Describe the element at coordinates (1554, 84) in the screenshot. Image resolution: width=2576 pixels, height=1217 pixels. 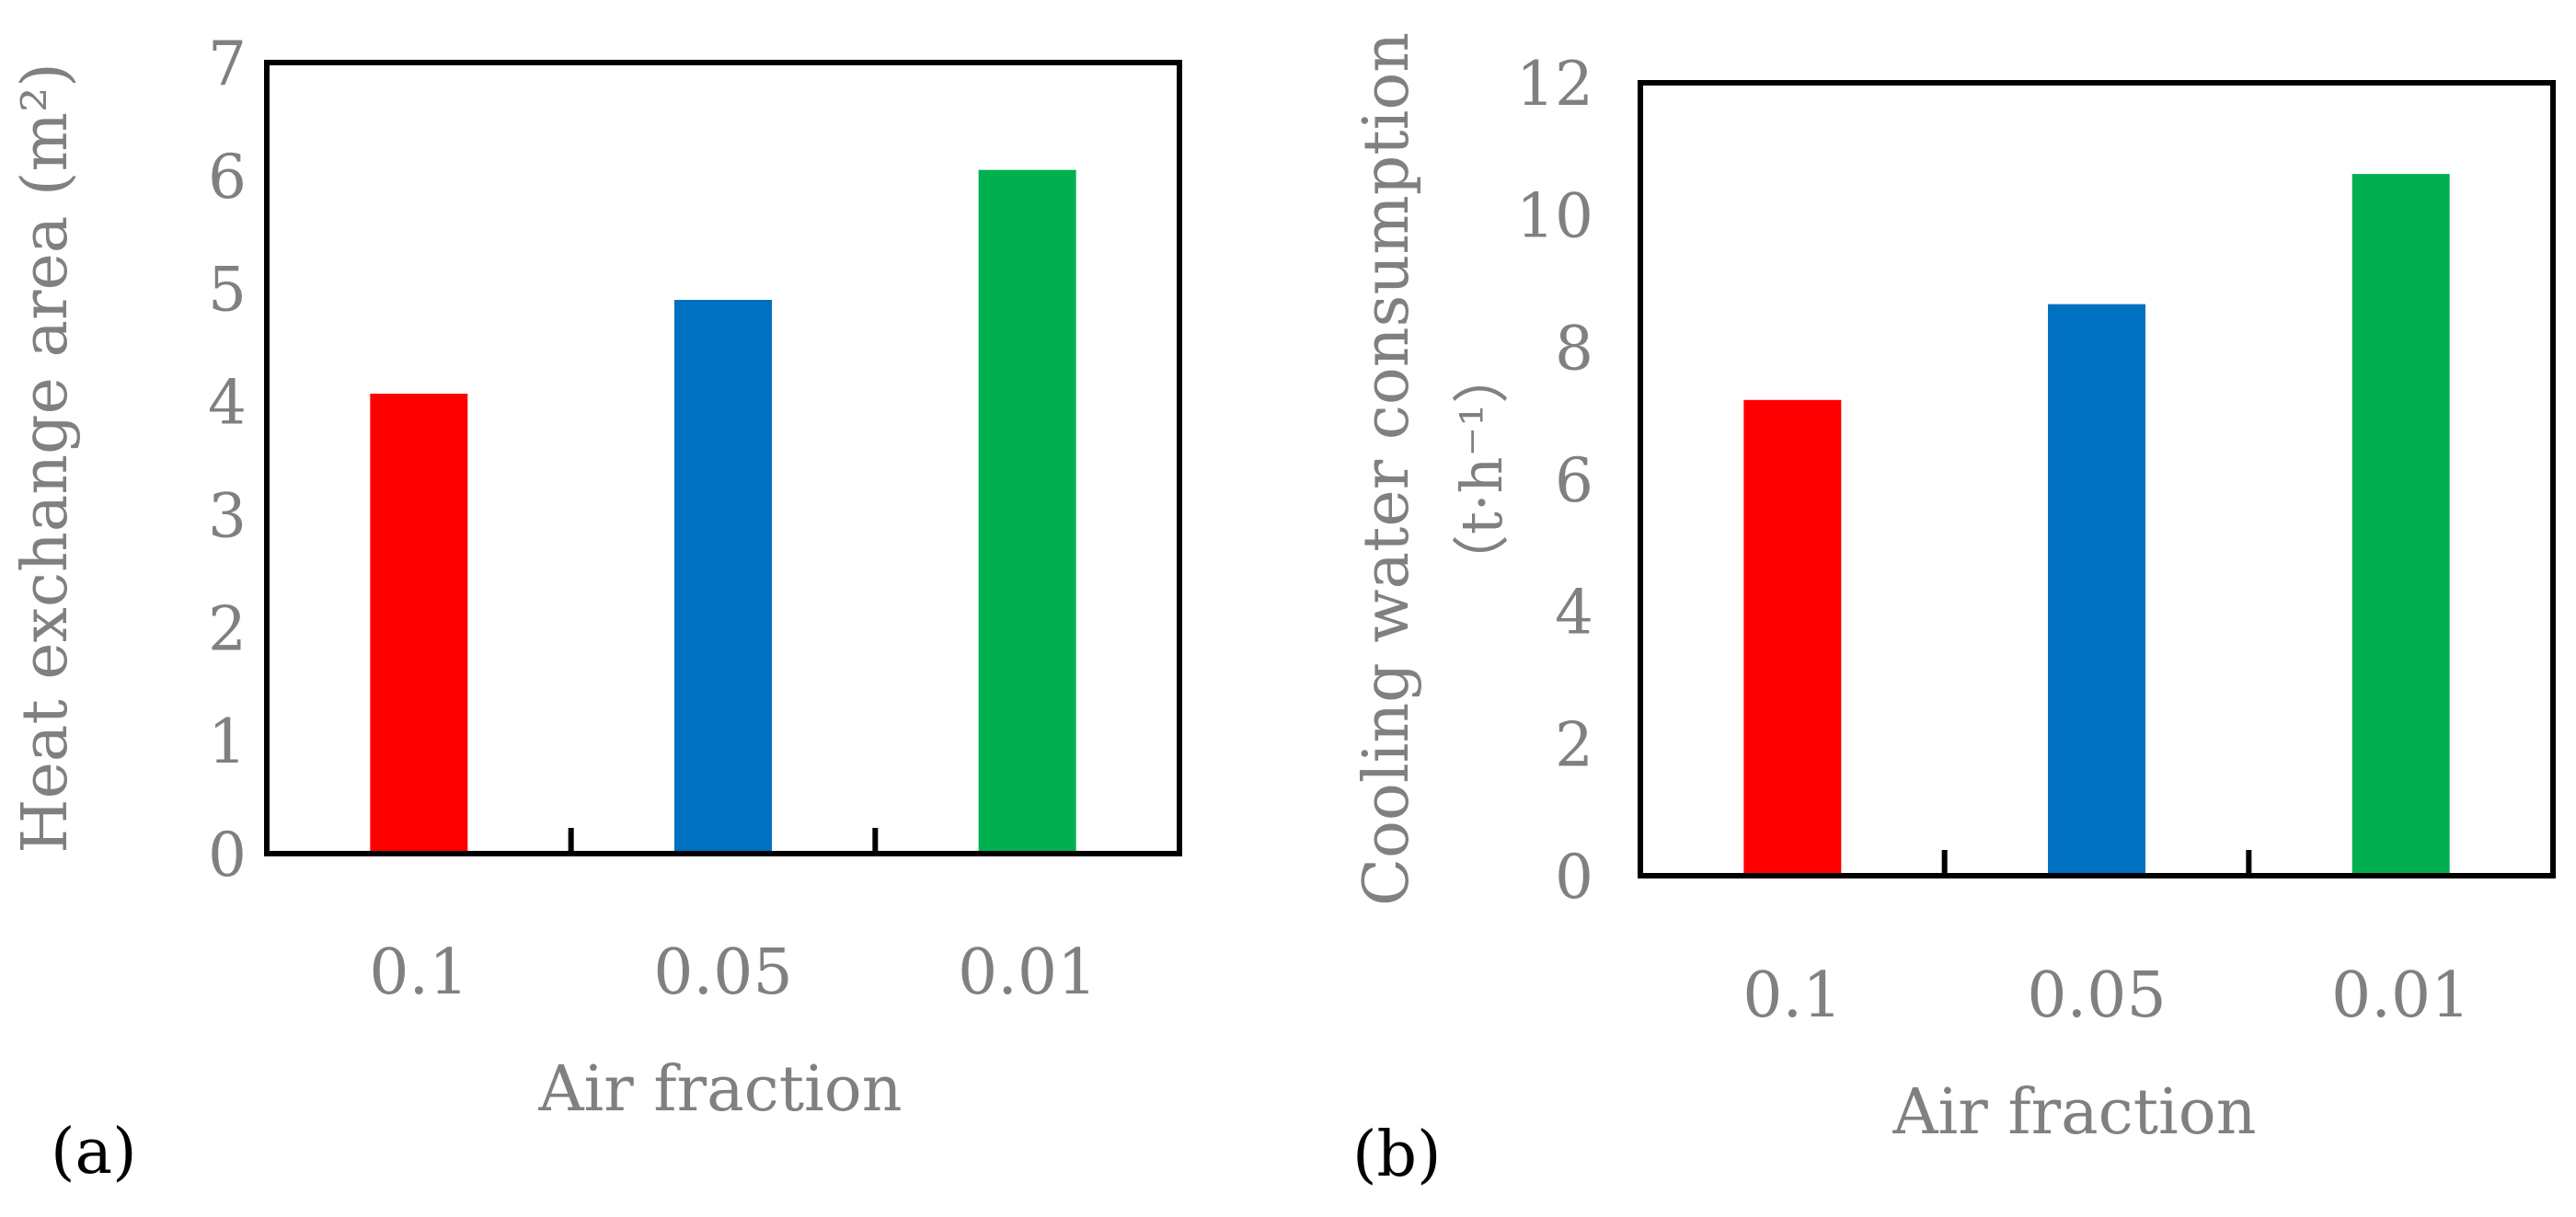
I see `y-tick-label: 12` at that location.